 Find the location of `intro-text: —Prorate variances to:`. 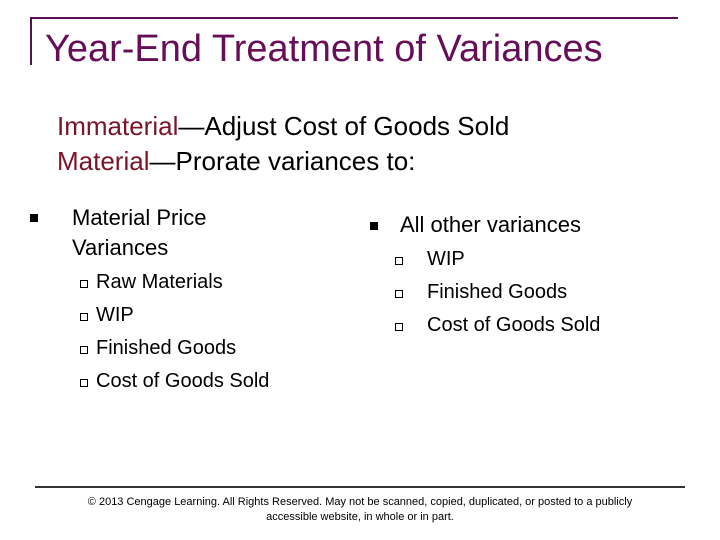

intro-text: —Prorate variances to: is located at coordinates (282, 161).